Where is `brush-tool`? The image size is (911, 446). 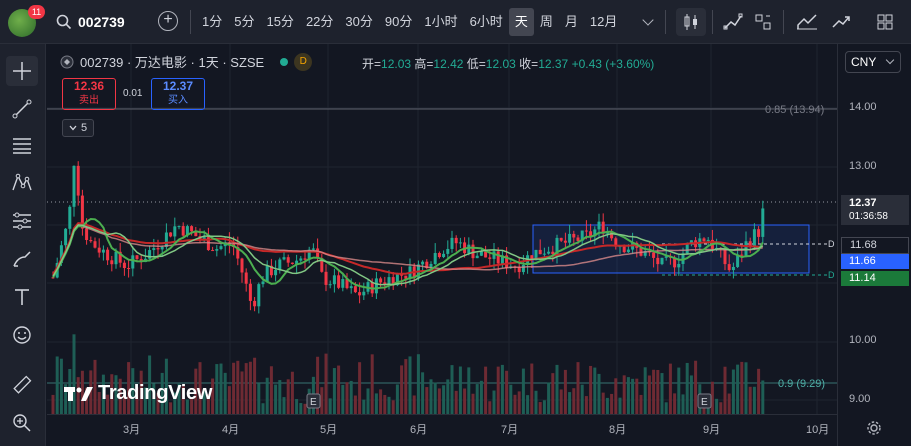
brush-tool is located at coordinates (22, 259).